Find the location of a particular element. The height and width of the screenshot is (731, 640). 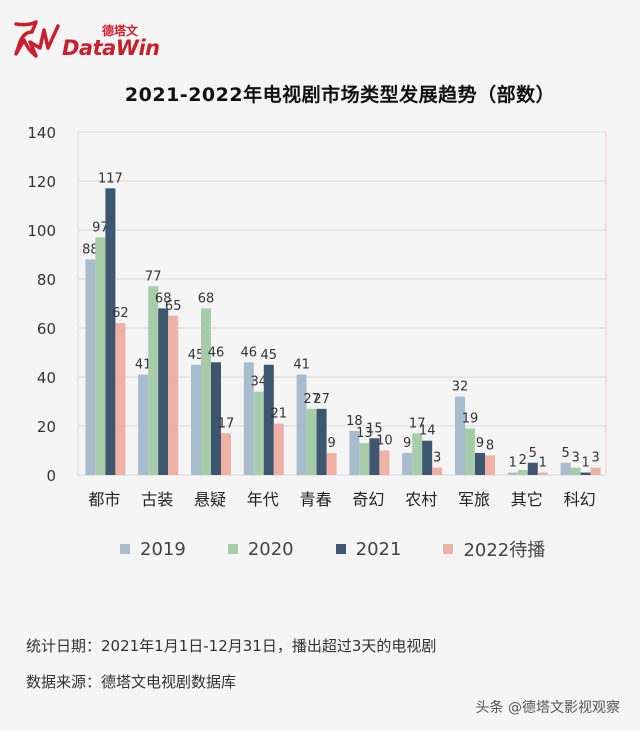

legend-label: 2022待播 is located at coordinates (504, 550).